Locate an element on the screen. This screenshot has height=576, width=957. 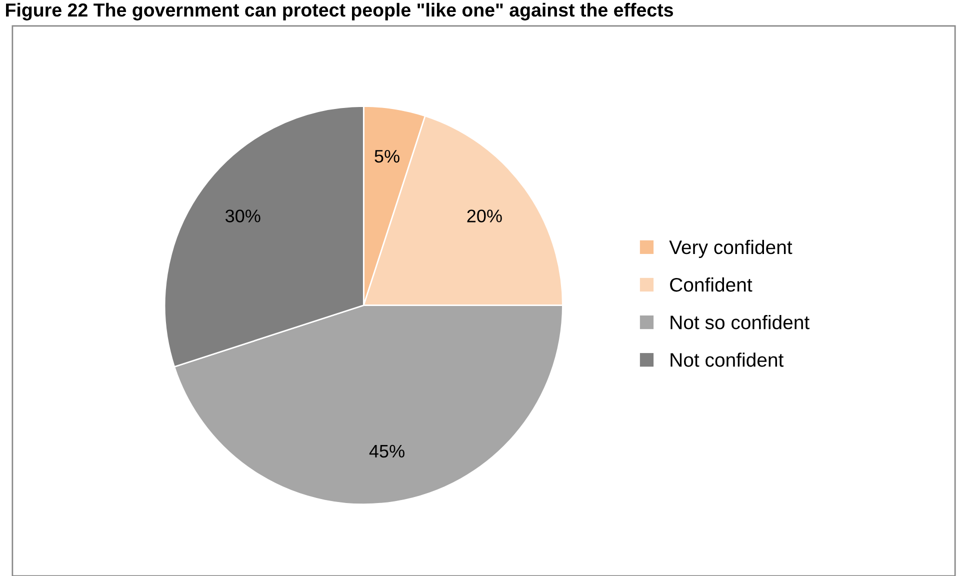
legend-label: Confident is located at coordinates (711, 284).